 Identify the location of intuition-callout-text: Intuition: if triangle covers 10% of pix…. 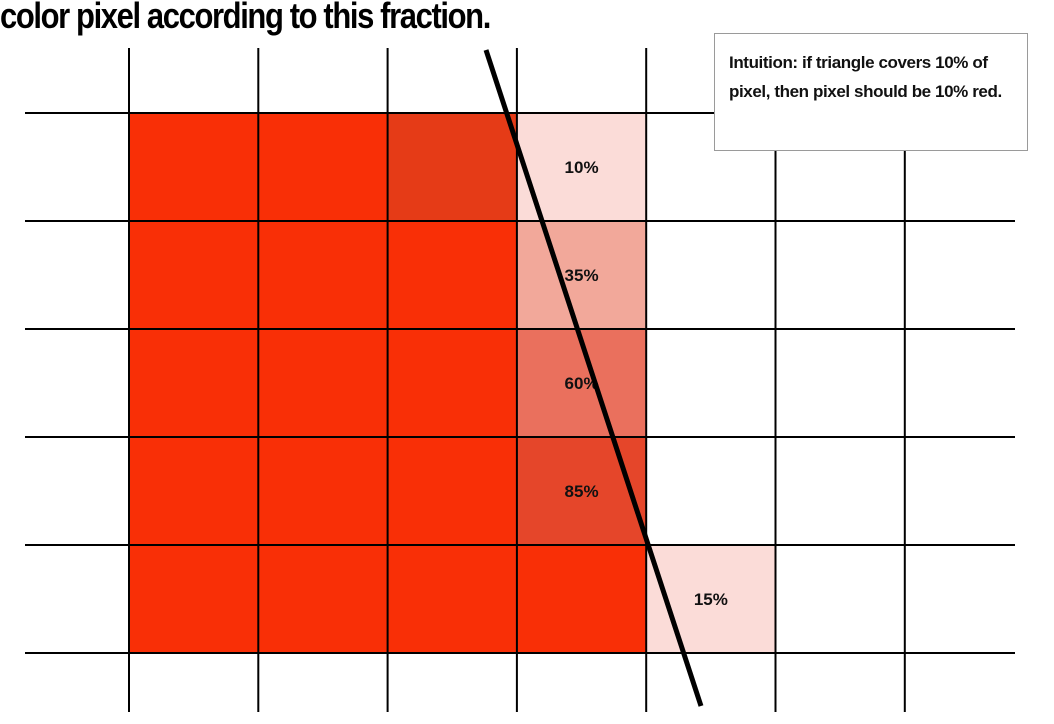
(865, 77).